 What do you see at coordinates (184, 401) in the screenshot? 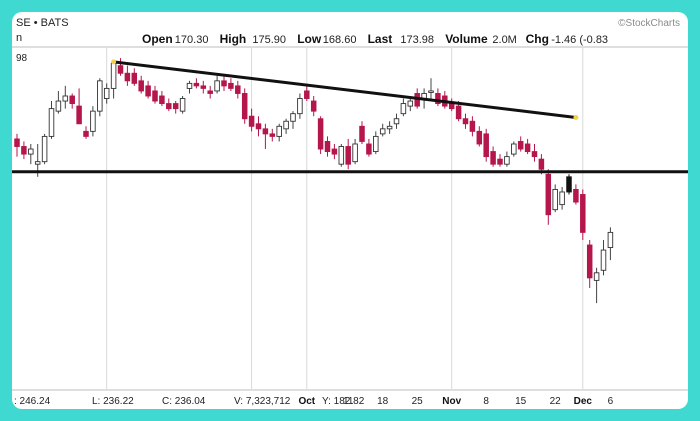
I see `footer-summary_3: C: 236.04` at bounding box center [184, 401].